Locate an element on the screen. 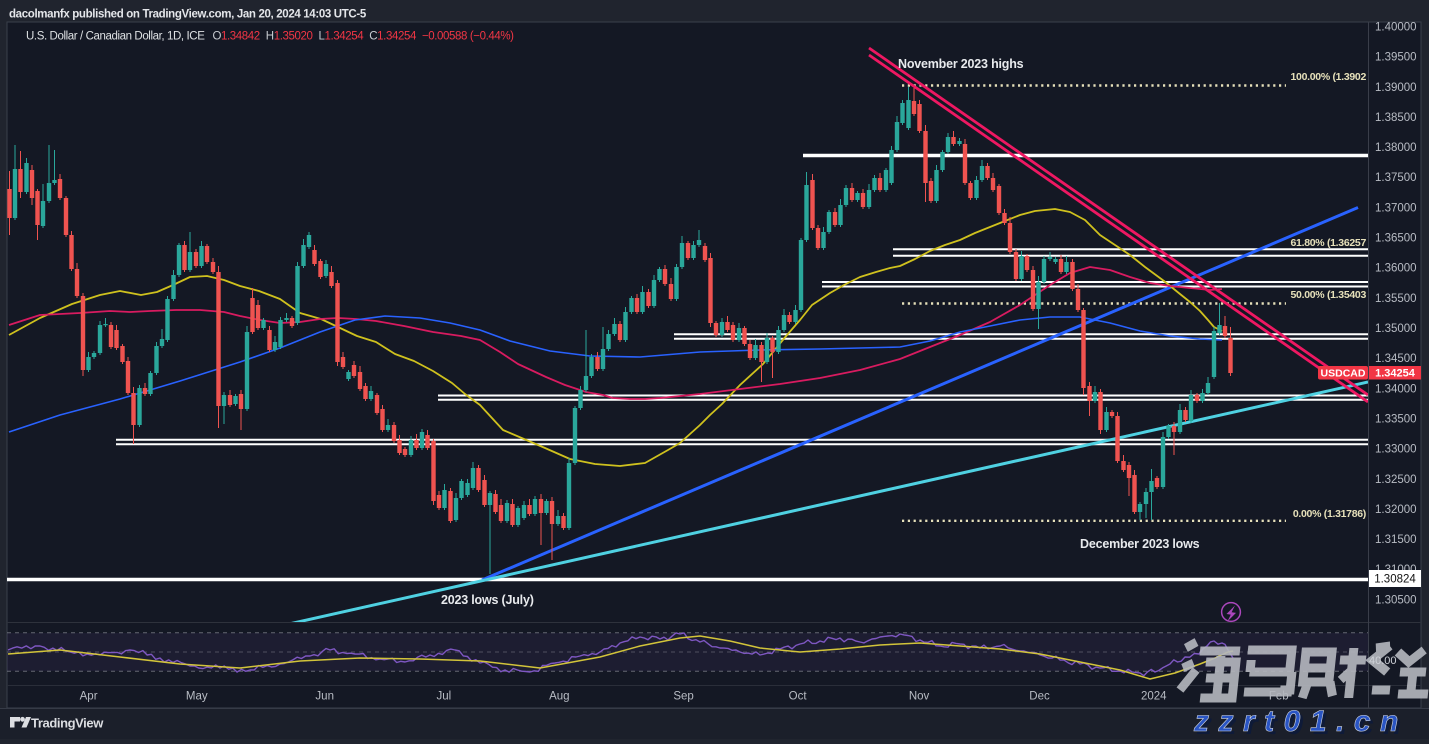 The height and width of the screenshot is (744, 1429). svg-text: November 2023 highs is located at coordinates (961, 64).